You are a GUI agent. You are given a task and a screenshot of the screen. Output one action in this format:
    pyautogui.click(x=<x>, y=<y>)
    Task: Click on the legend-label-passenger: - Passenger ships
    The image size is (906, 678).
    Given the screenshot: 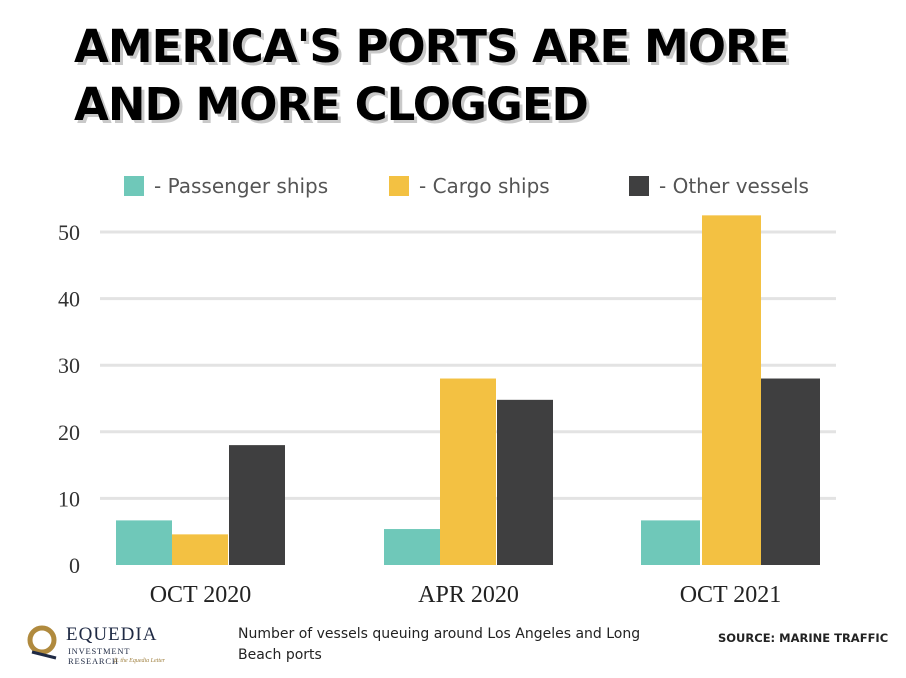 What is the action you would take?
    pyautogui.click(x=241, y=186)
    